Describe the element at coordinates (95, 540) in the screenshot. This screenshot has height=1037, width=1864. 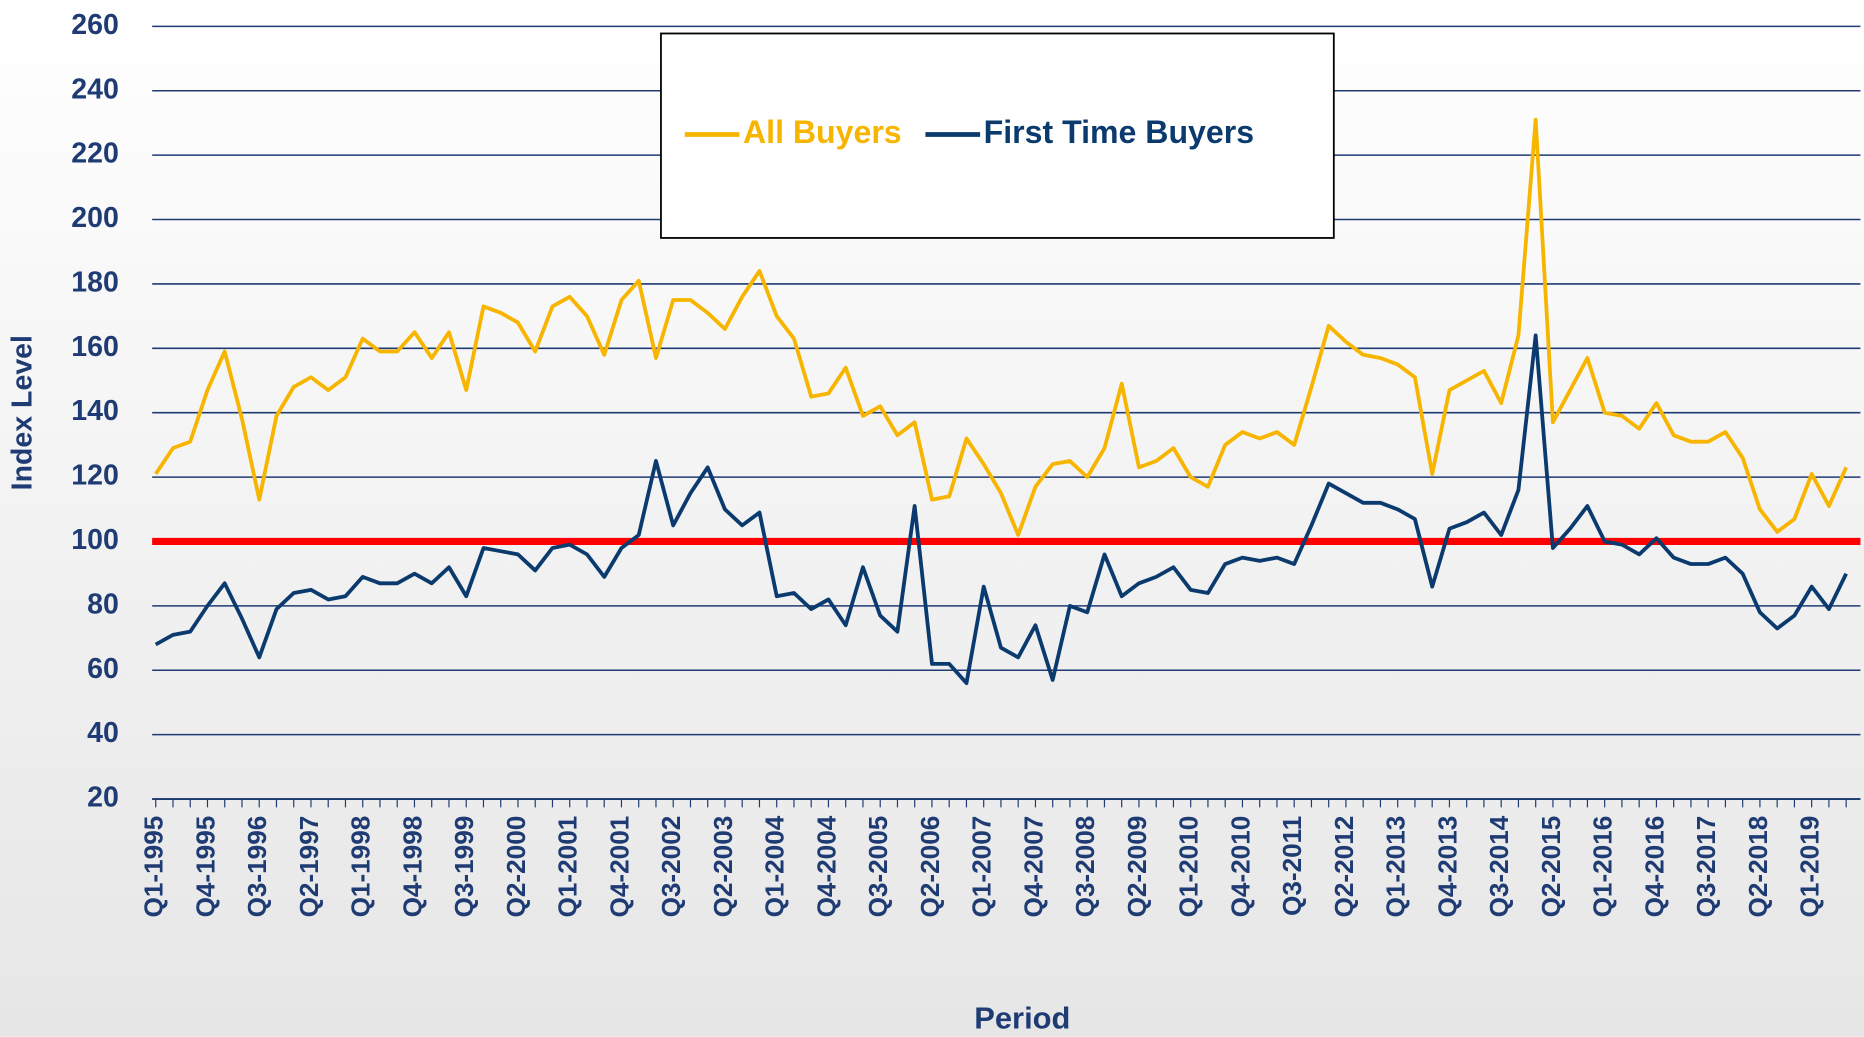
I see `y-tick-label: 100` at that location.